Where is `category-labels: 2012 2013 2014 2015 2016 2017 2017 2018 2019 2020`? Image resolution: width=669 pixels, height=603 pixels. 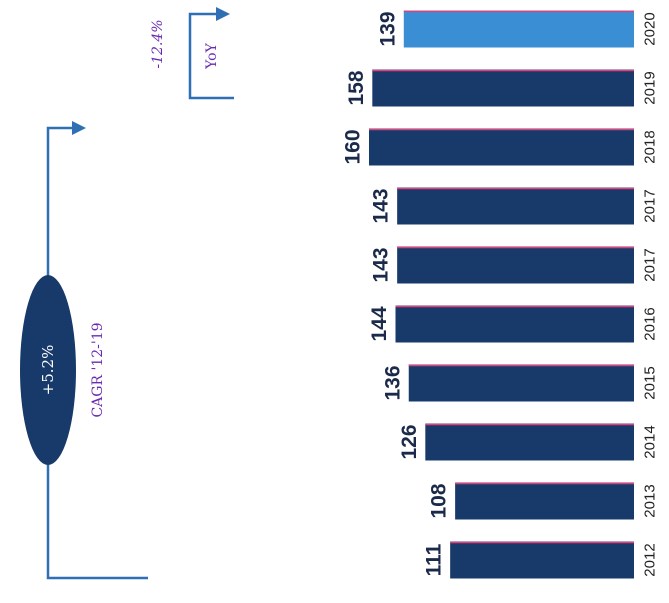
category-labels: 2012 2013 2014 2015 2016 2017 2017 2018 2019 2020 is located at coordinates (650, 294).